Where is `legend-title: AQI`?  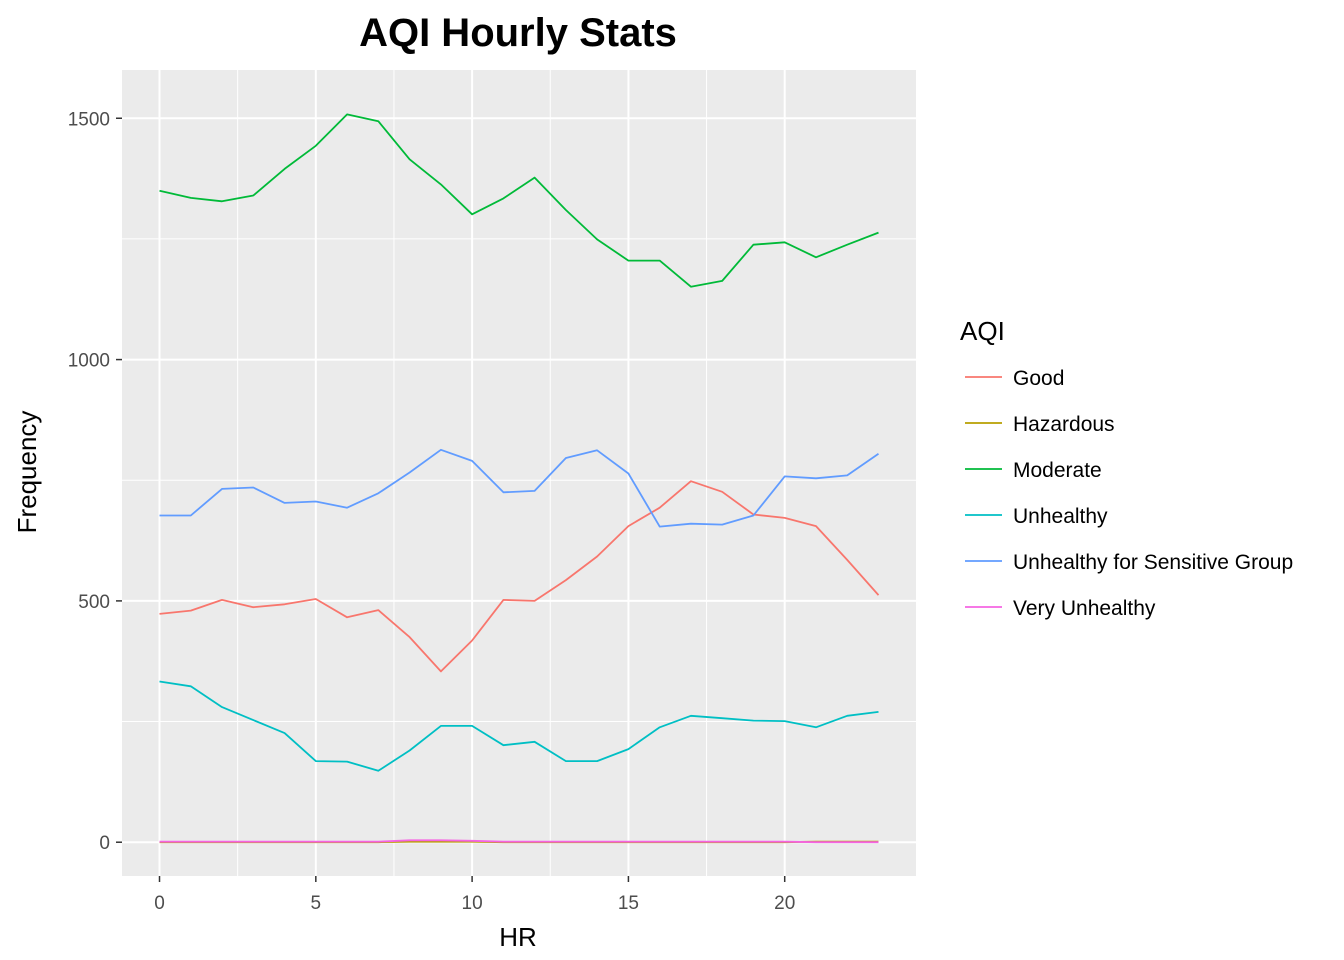 legend-title: AQI is located at coordinates (982, 331).